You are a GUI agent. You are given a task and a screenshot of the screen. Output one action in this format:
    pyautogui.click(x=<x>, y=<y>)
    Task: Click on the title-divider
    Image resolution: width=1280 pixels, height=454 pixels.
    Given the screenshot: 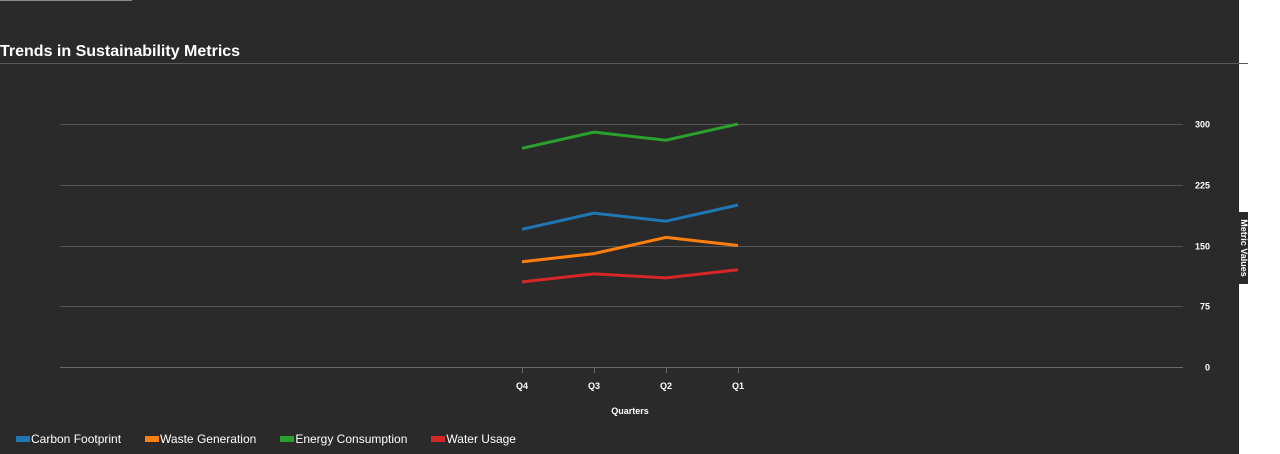 What is the action you would take?
    pyautogui.click(x=619, y=63)
    